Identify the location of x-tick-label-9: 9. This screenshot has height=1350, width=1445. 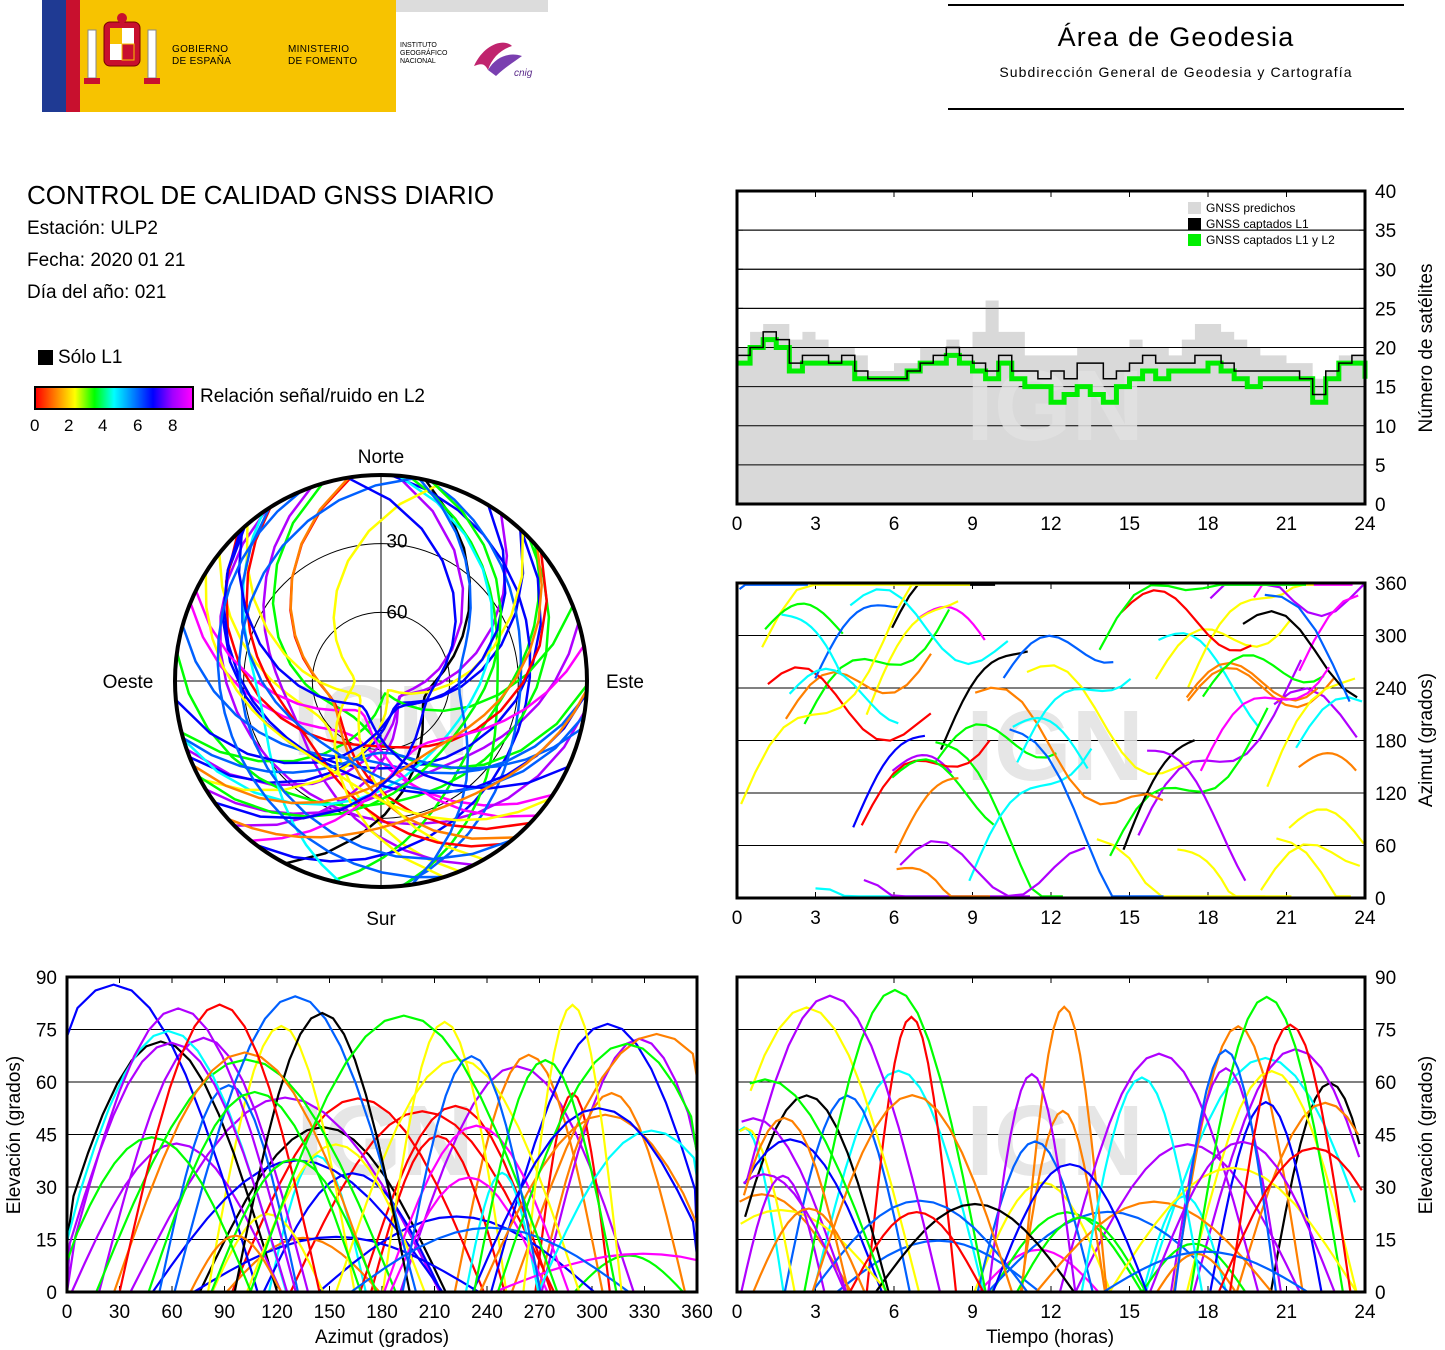
(972, 1312).